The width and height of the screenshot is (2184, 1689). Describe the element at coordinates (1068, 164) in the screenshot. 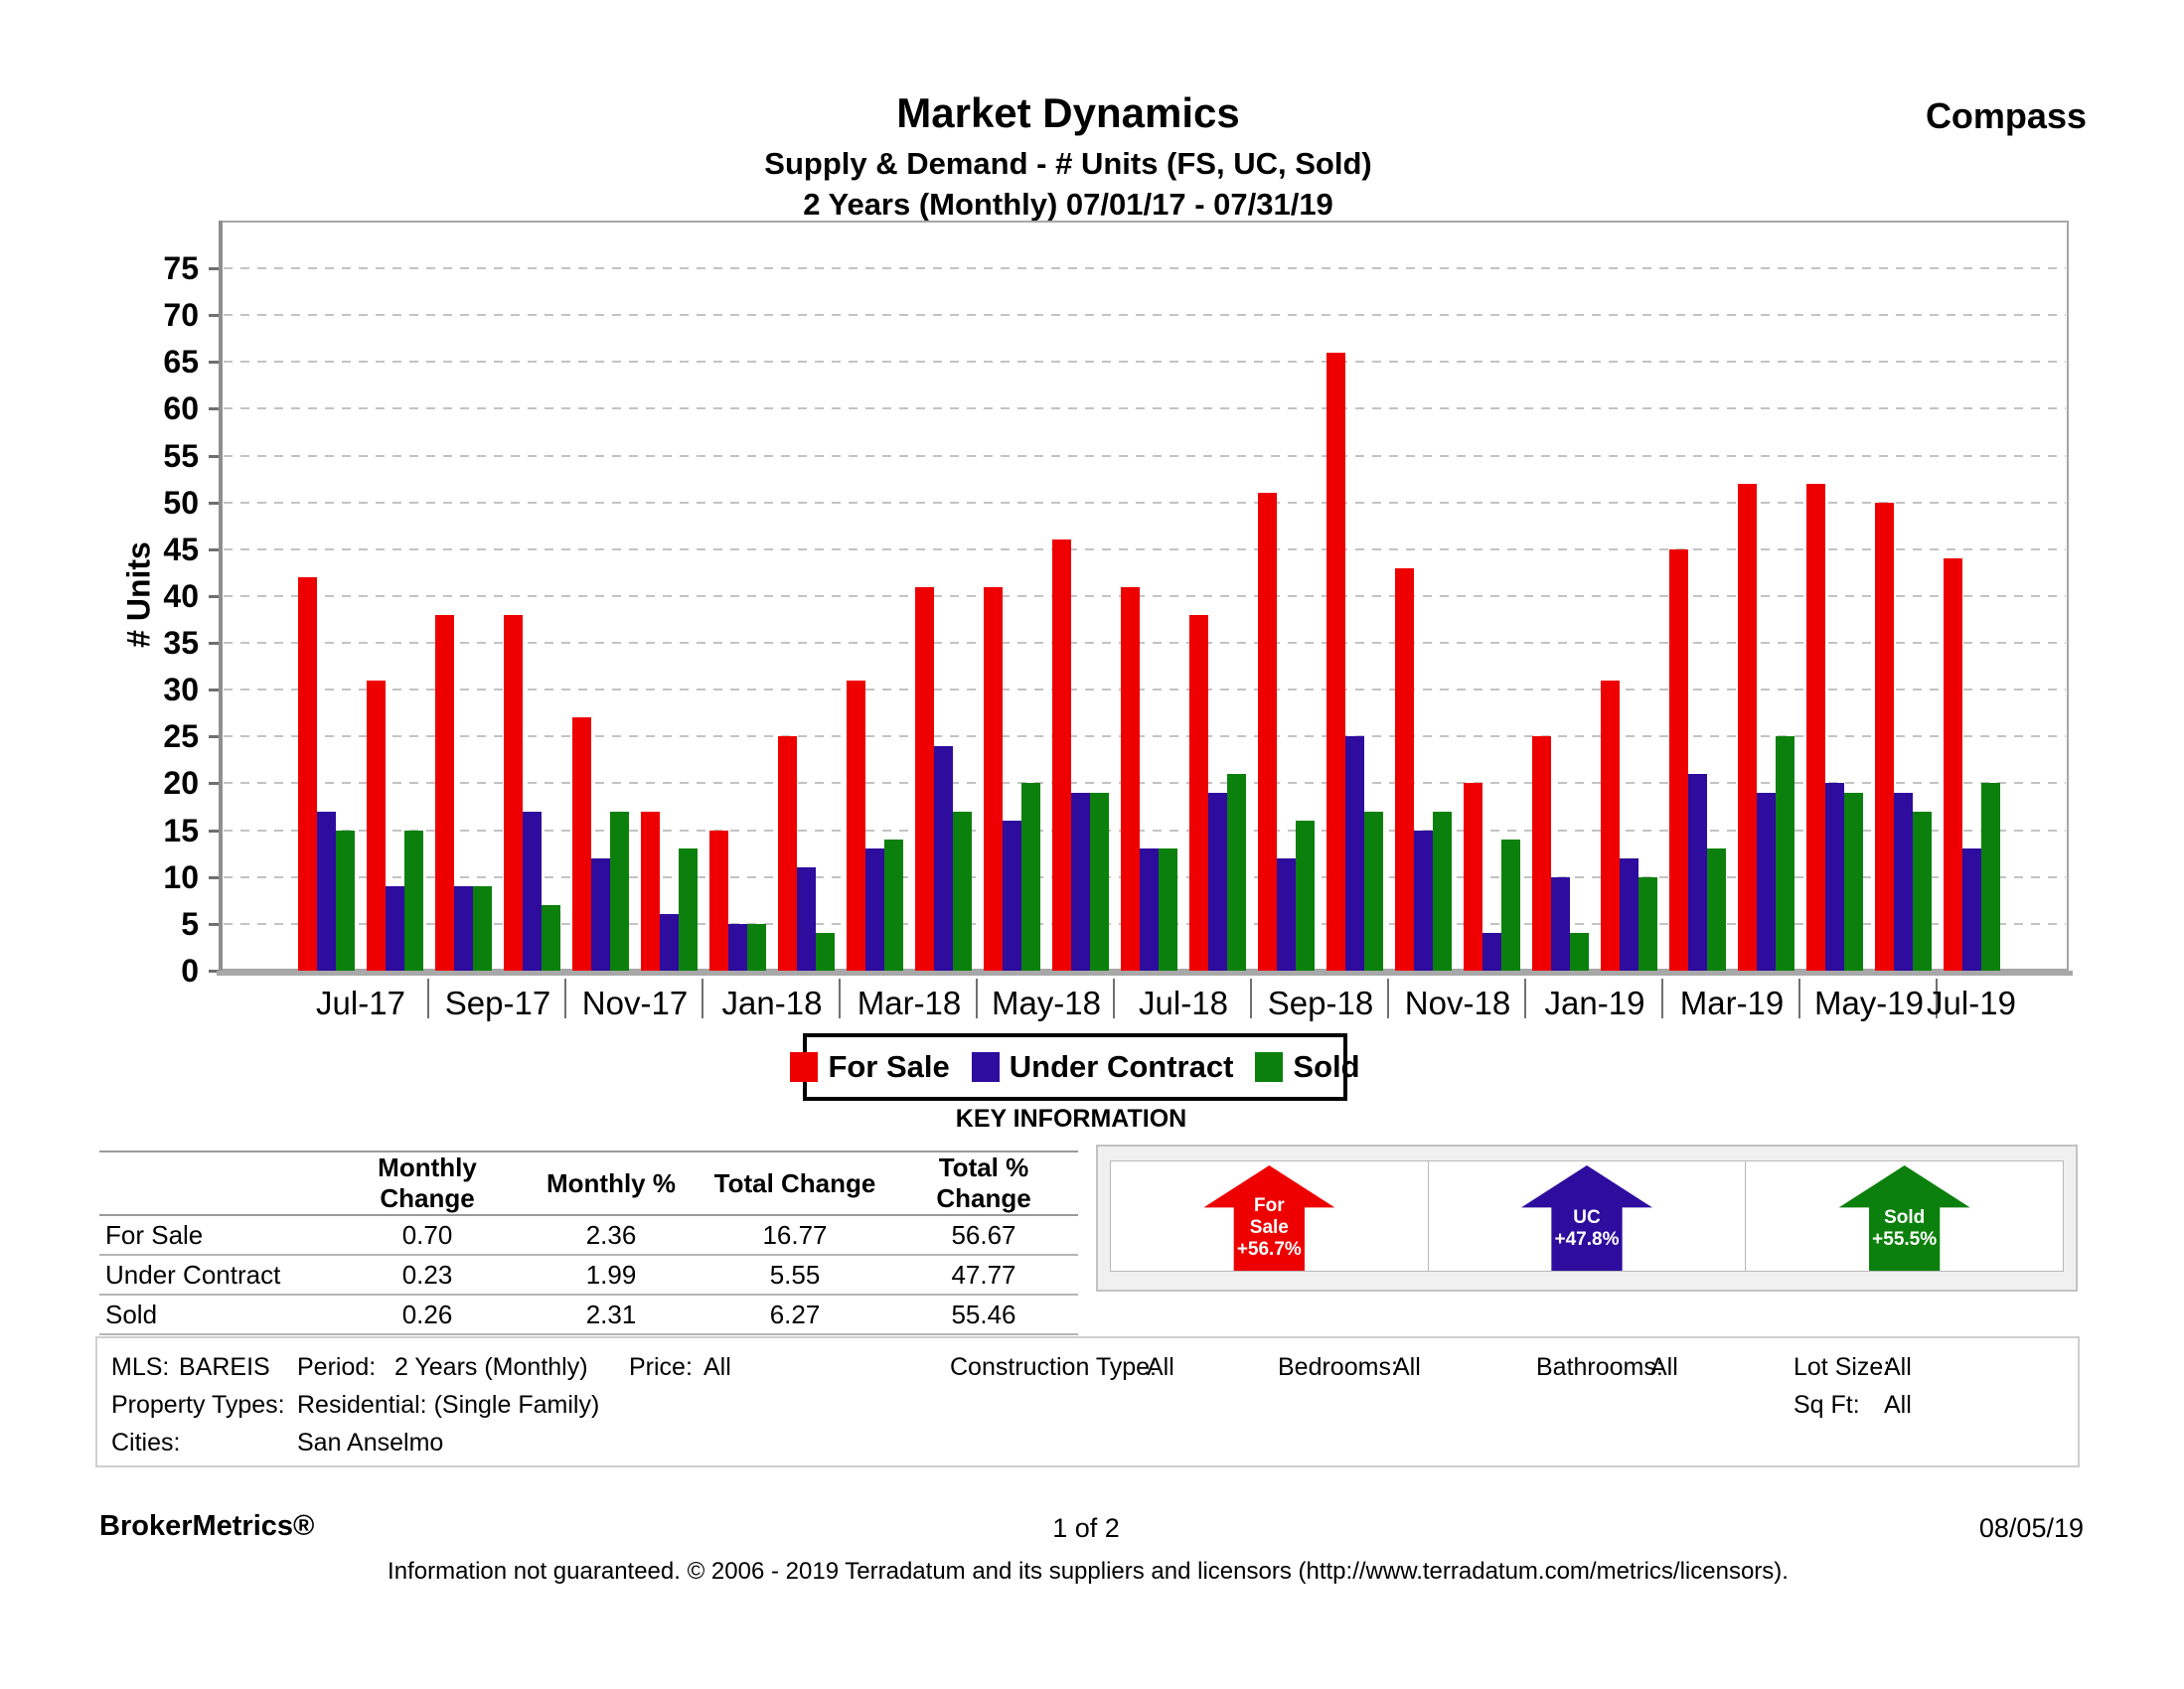

I see `page-subtitle: Supply & Demand - # Units (FS, UC, Sold)` at that location.